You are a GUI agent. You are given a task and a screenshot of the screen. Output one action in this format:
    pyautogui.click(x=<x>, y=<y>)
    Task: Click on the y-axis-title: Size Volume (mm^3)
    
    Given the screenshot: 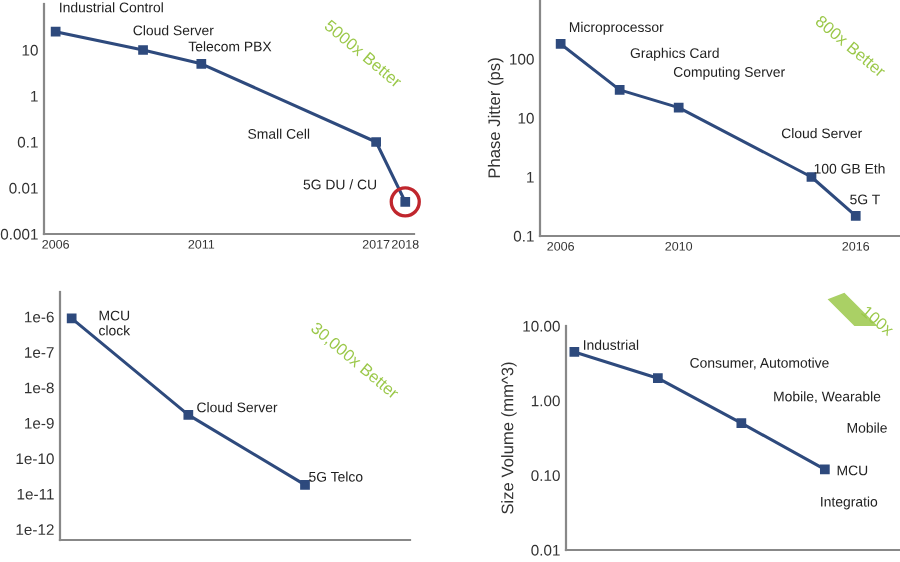 What is the action you would take?
    pyautogui.click(x=509, y=438)
    